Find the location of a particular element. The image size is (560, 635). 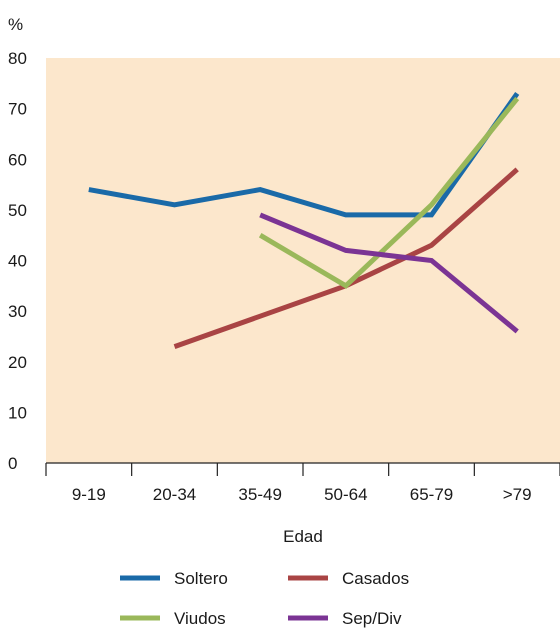

y-tick-label: 10 is located at coordinates (17, 412).